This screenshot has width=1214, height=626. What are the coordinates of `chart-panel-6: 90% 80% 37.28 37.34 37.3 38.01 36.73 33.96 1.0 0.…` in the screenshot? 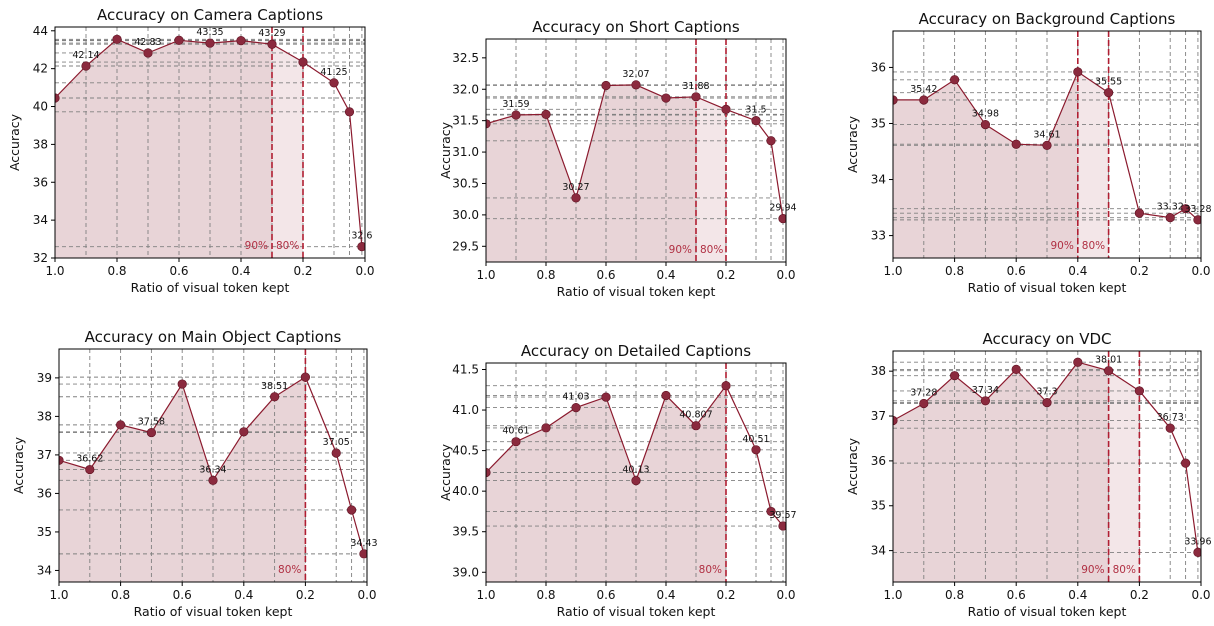 It's located at (1028, 474).